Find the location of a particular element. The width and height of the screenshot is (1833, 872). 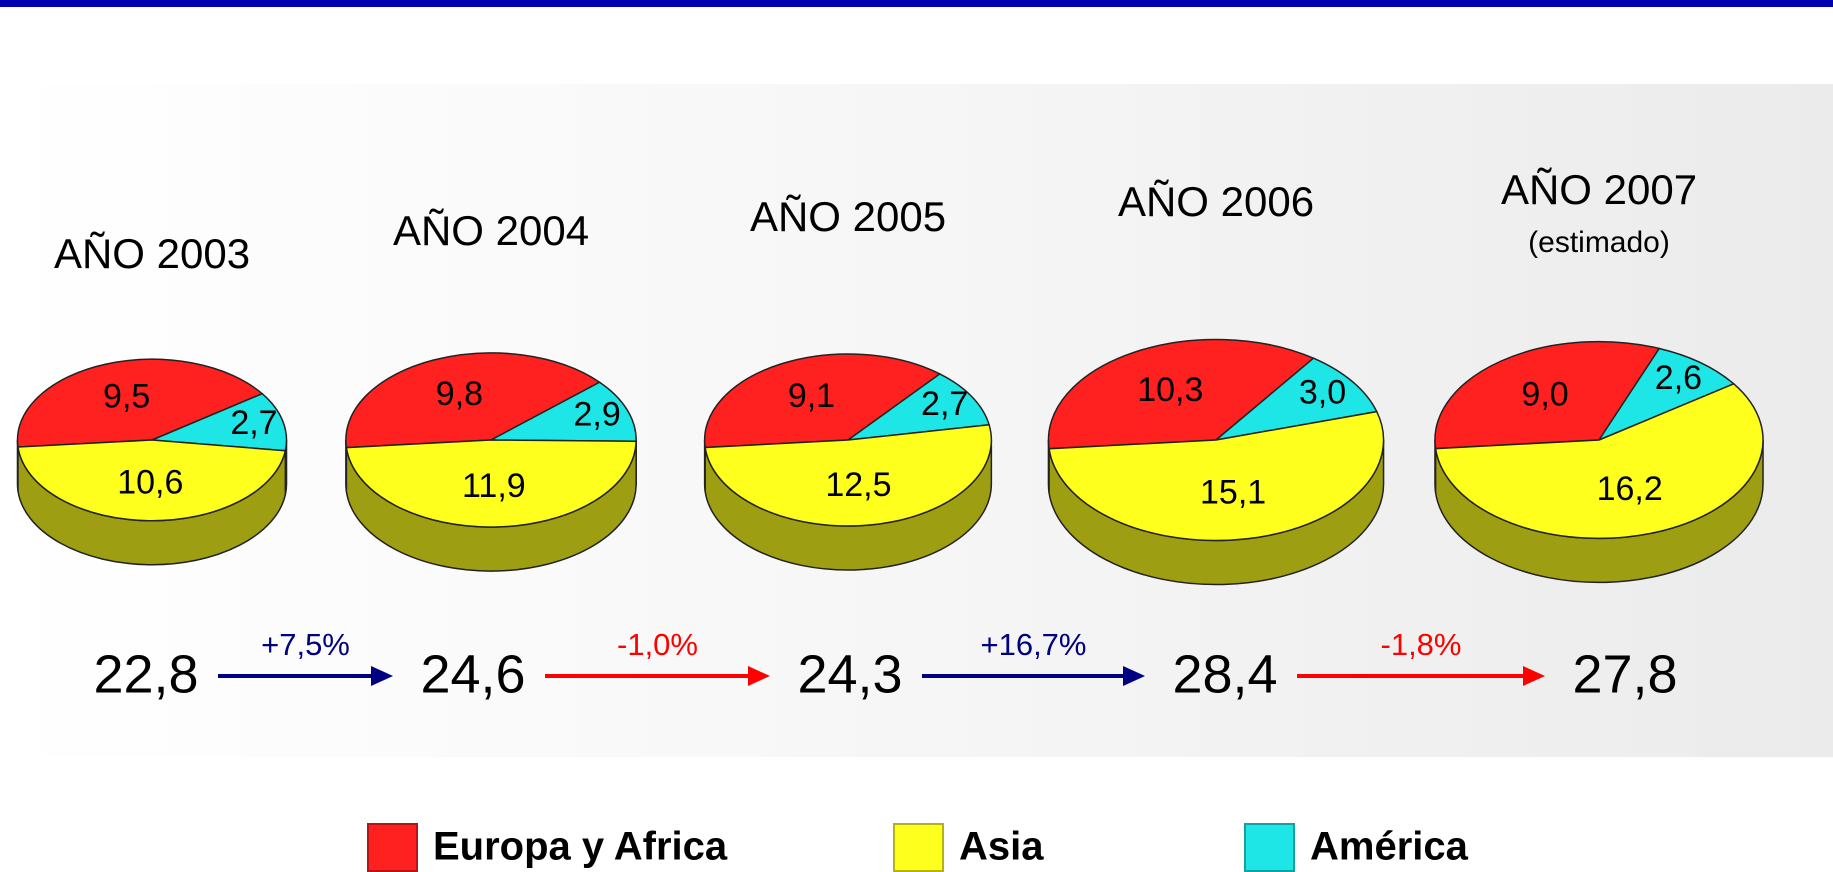

slice-label: 10,3 is located at coordinates (1170, 390).